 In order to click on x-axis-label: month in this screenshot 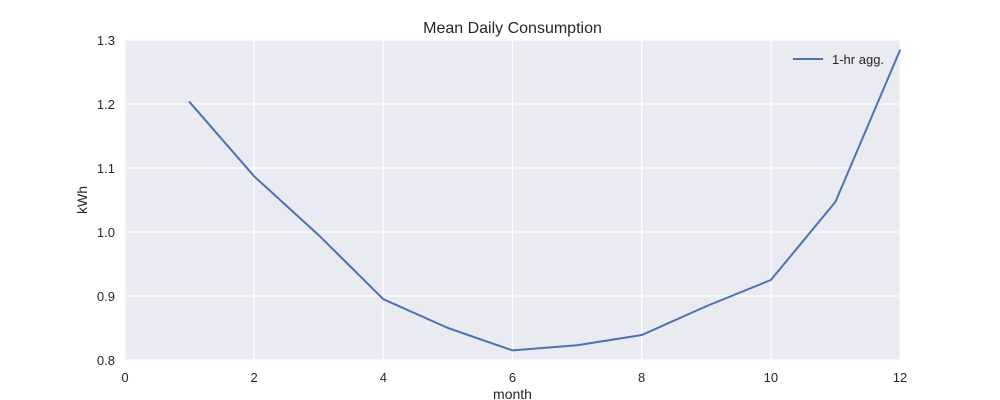, I will do `click(512, 393)`.